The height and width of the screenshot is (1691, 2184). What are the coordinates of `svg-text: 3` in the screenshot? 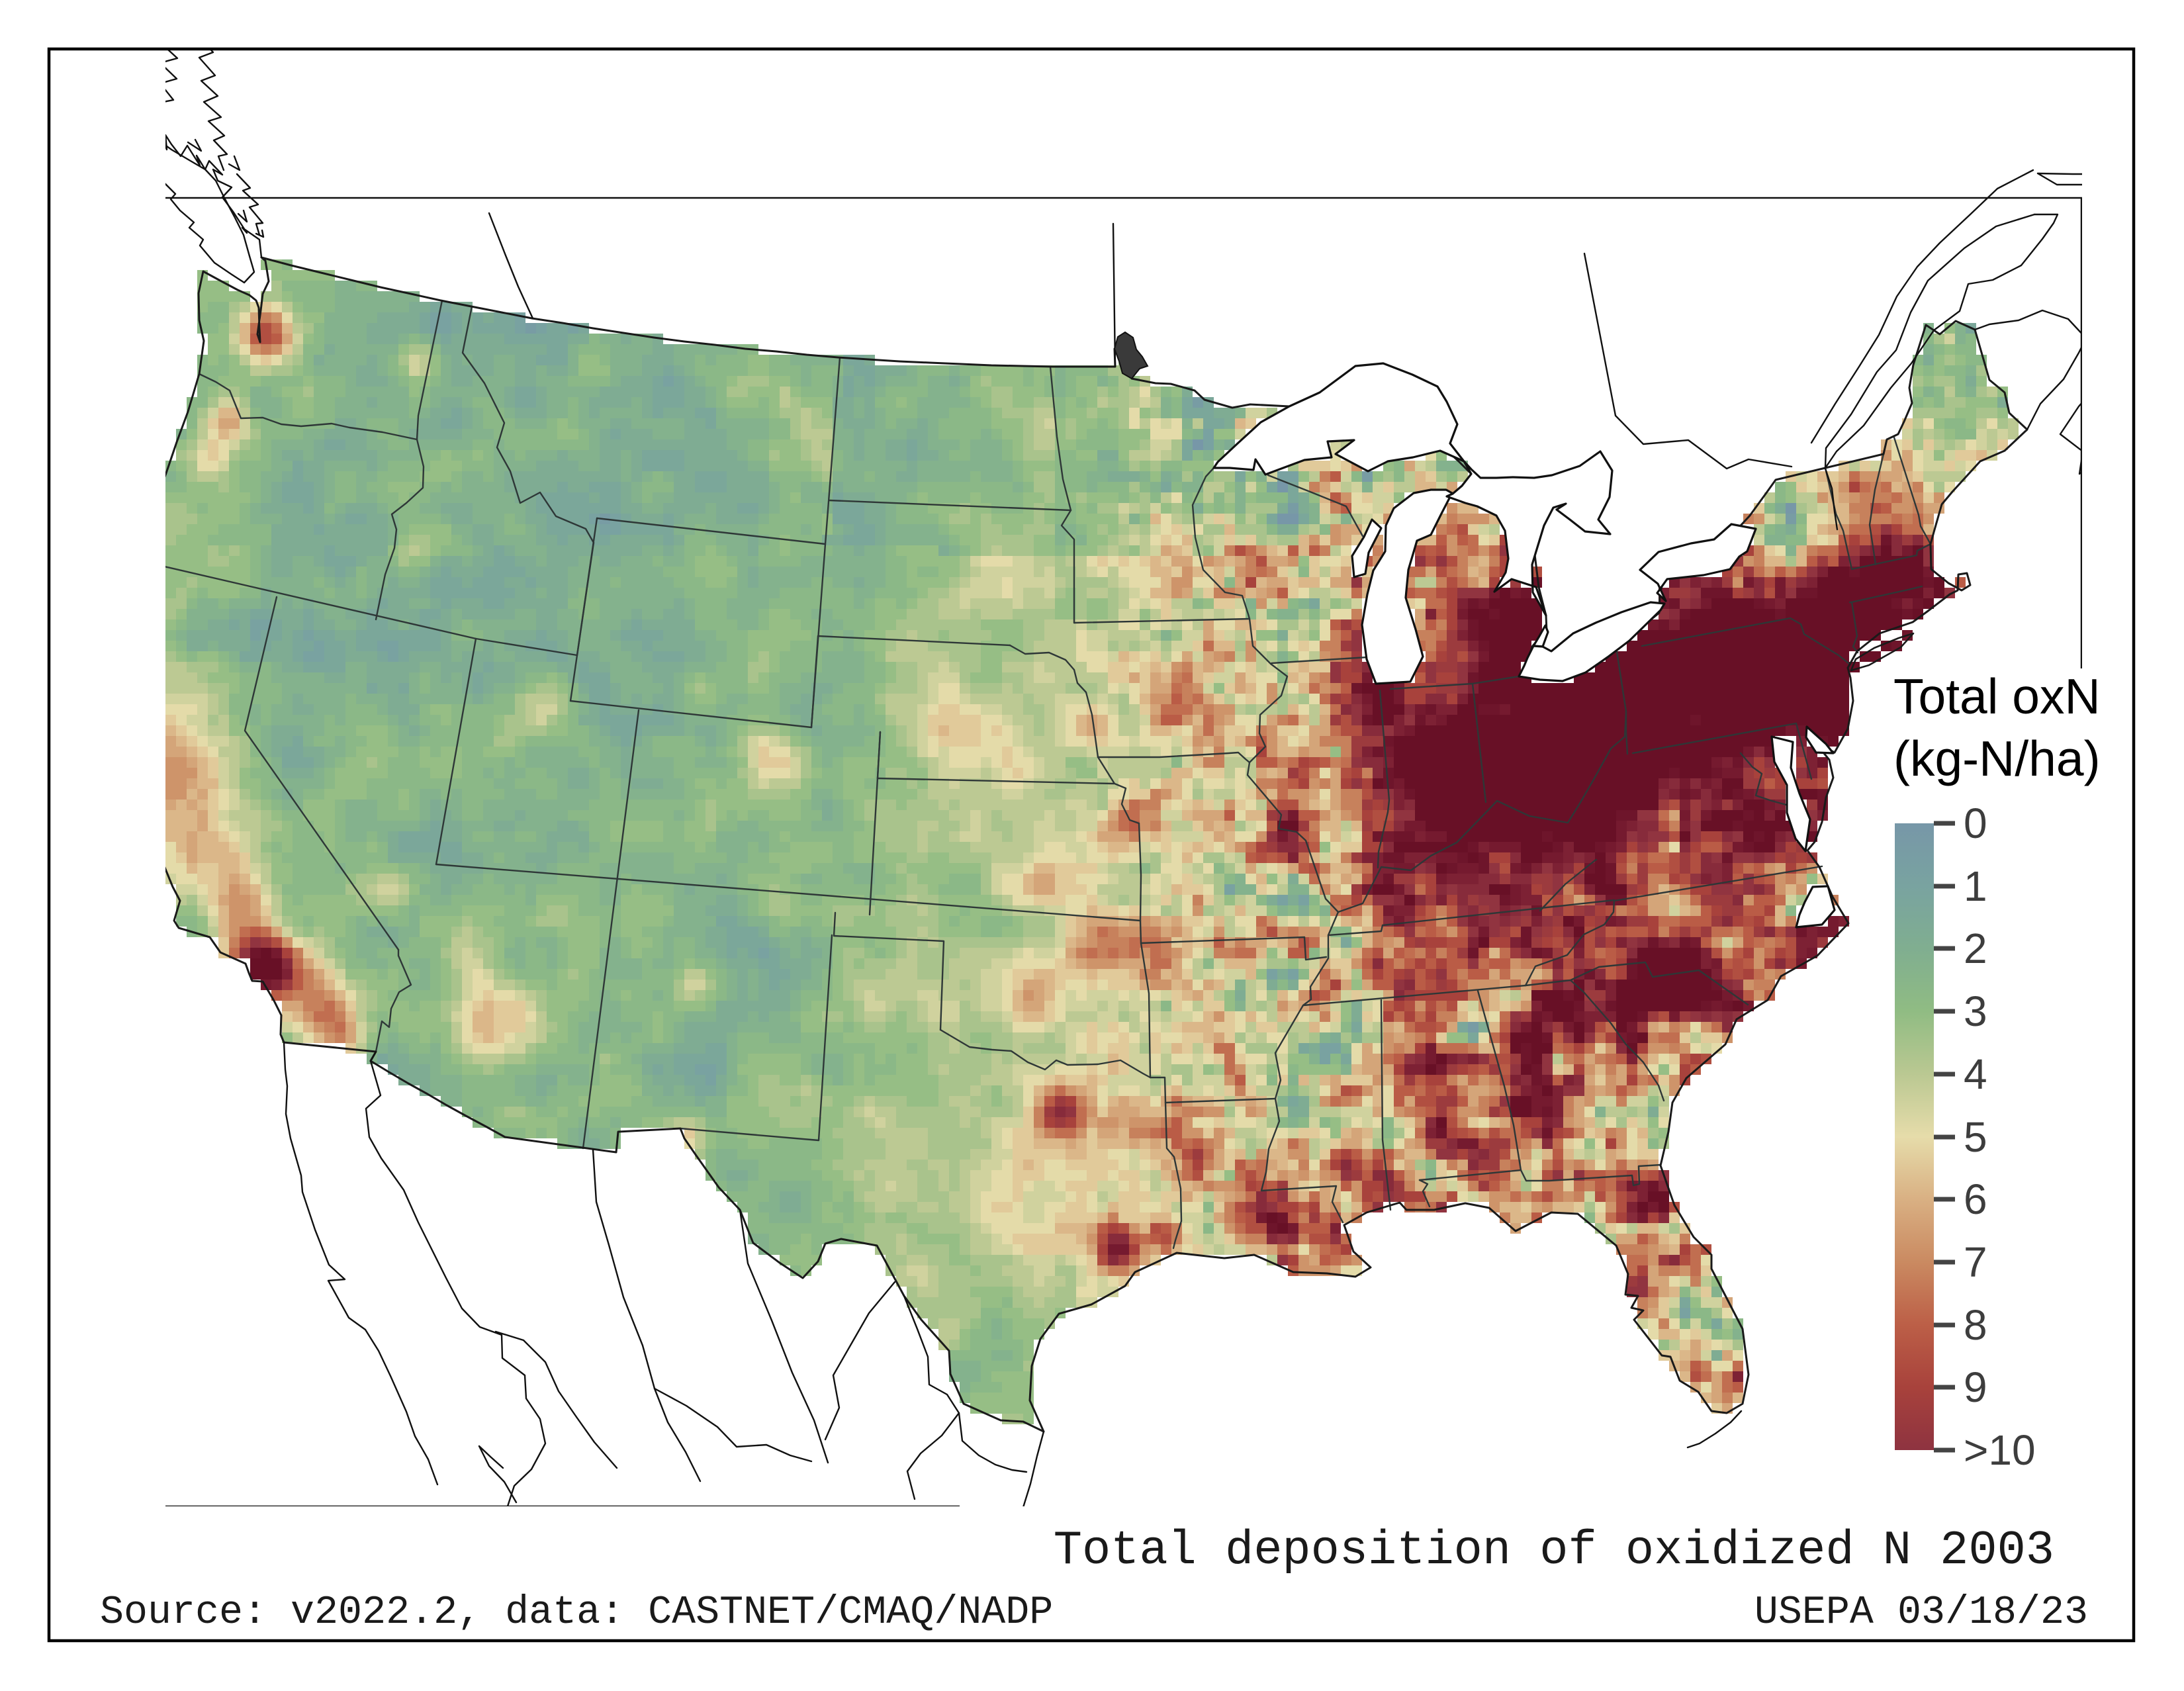 It's located at (1976, 1011).